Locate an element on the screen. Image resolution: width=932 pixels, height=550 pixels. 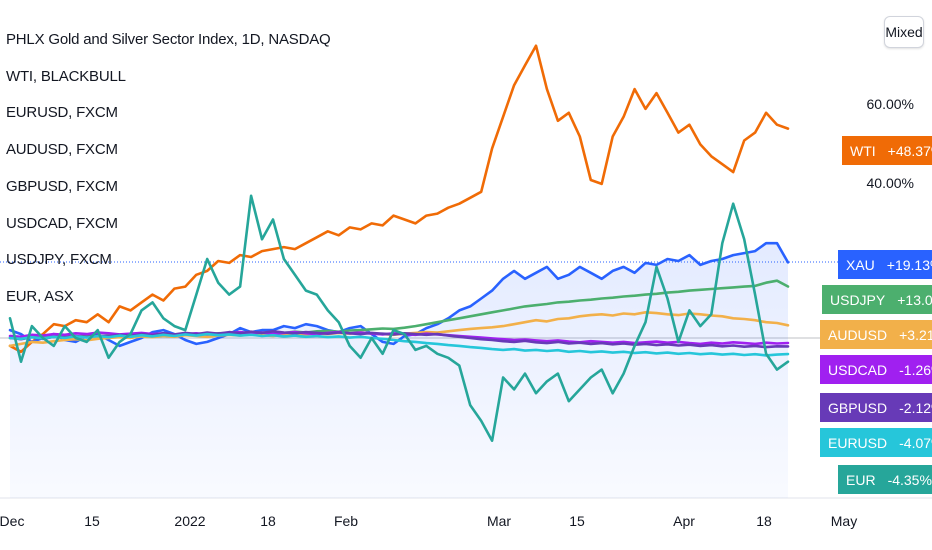
legend-item-audusd: AUDUSD, FXCM is located at coordinates (62, 150).